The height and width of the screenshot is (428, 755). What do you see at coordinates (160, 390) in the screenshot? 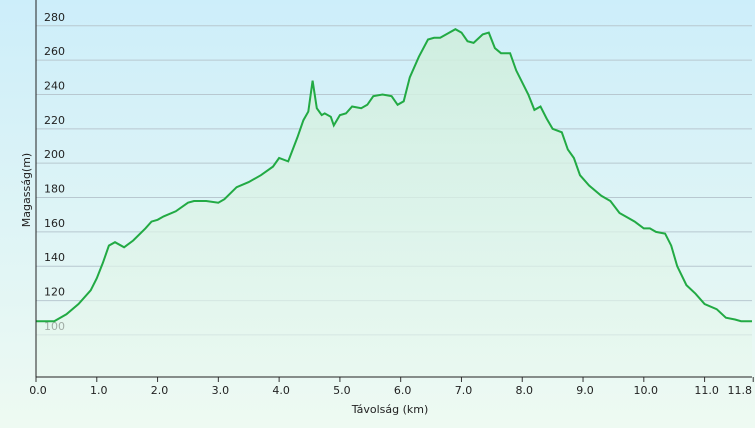
I see `x-tick-label: 2.0` at bounding box center [160, 390].